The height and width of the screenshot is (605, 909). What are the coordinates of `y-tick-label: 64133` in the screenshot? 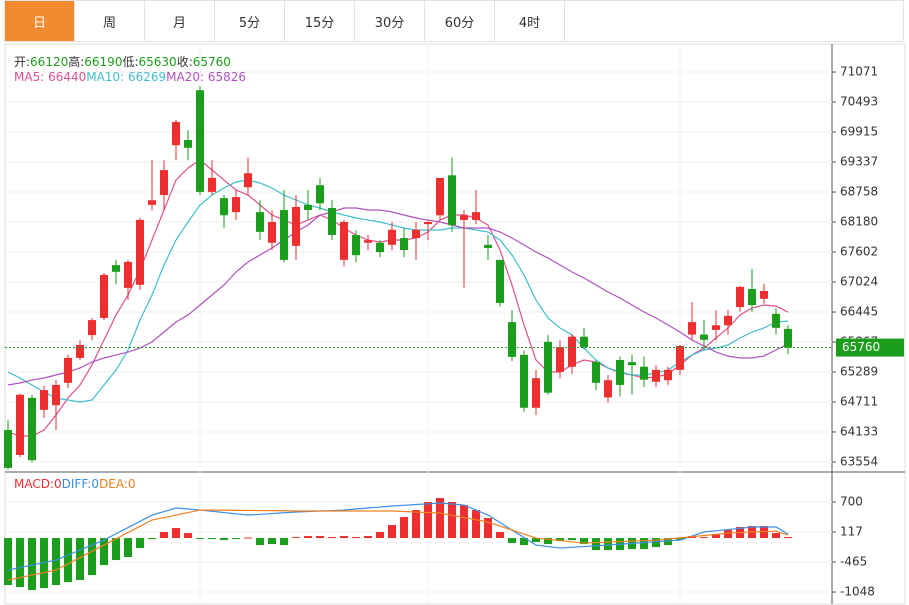 It's located at (859, 431).